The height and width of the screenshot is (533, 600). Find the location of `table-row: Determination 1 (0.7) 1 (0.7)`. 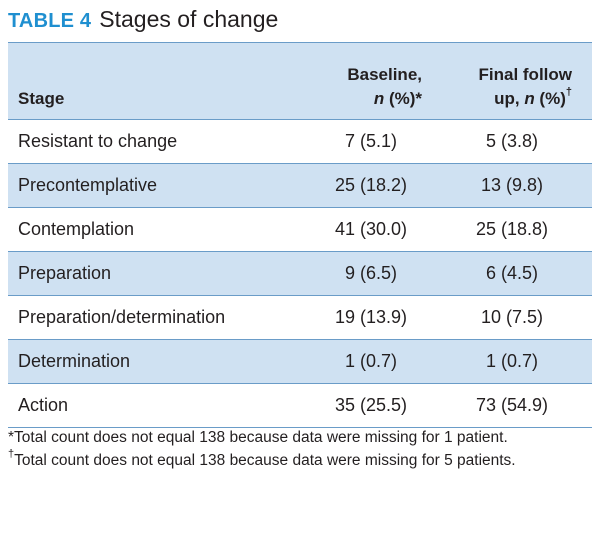

table-row: Determination 1 (0.7) 1 (0.7) is located at coordinates (300, 361).